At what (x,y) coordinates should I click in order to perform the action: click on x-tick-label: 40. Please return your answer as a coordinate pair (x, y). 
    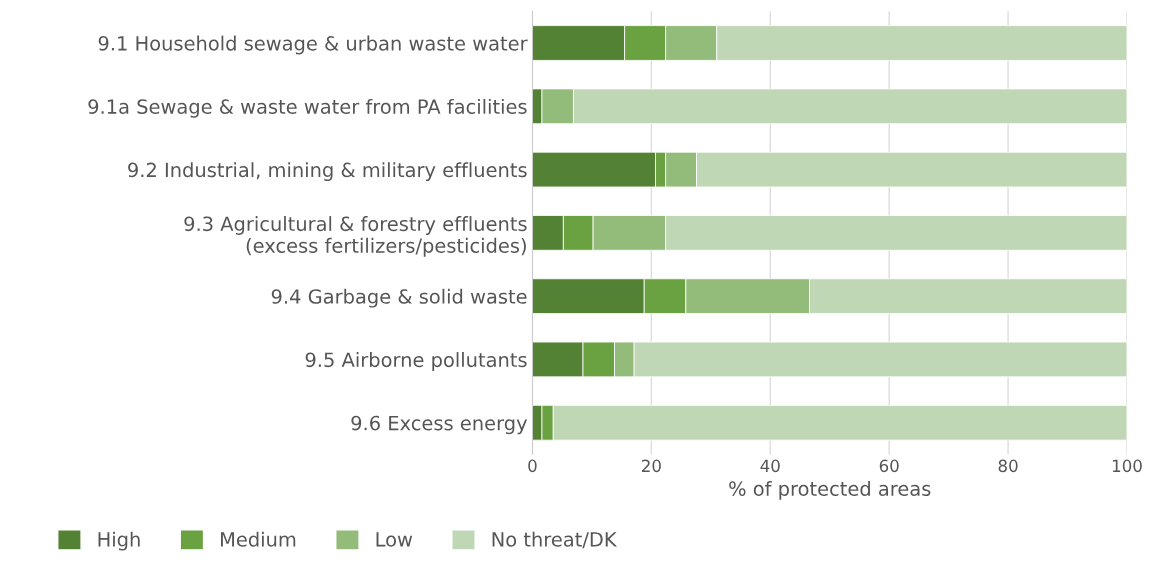
    Looking at the image, I should click on (770, 466).